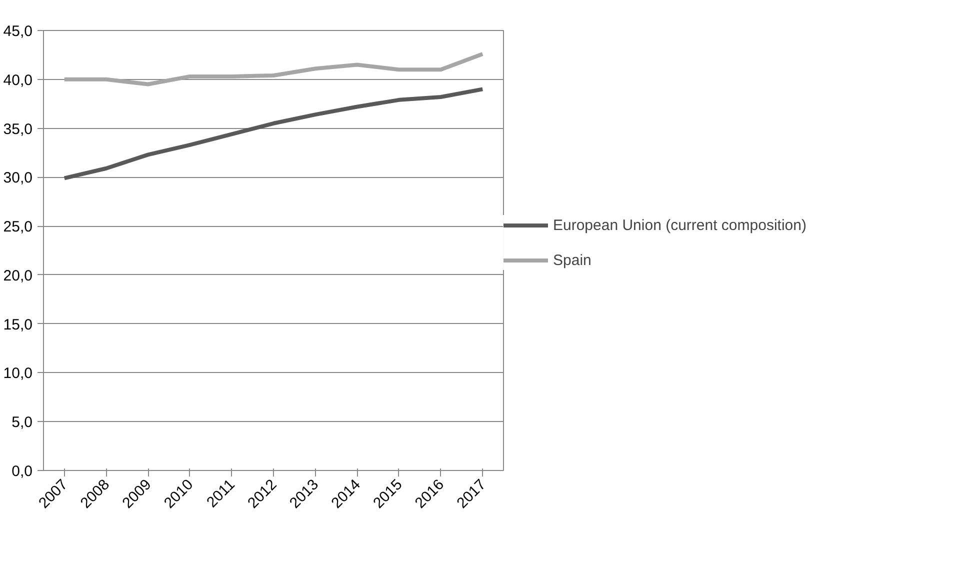 This screenshot has height=580, width=955. Describe the element at coordinates (572, 260) in the screenshot. I see `legend-label: Spain` at that location.